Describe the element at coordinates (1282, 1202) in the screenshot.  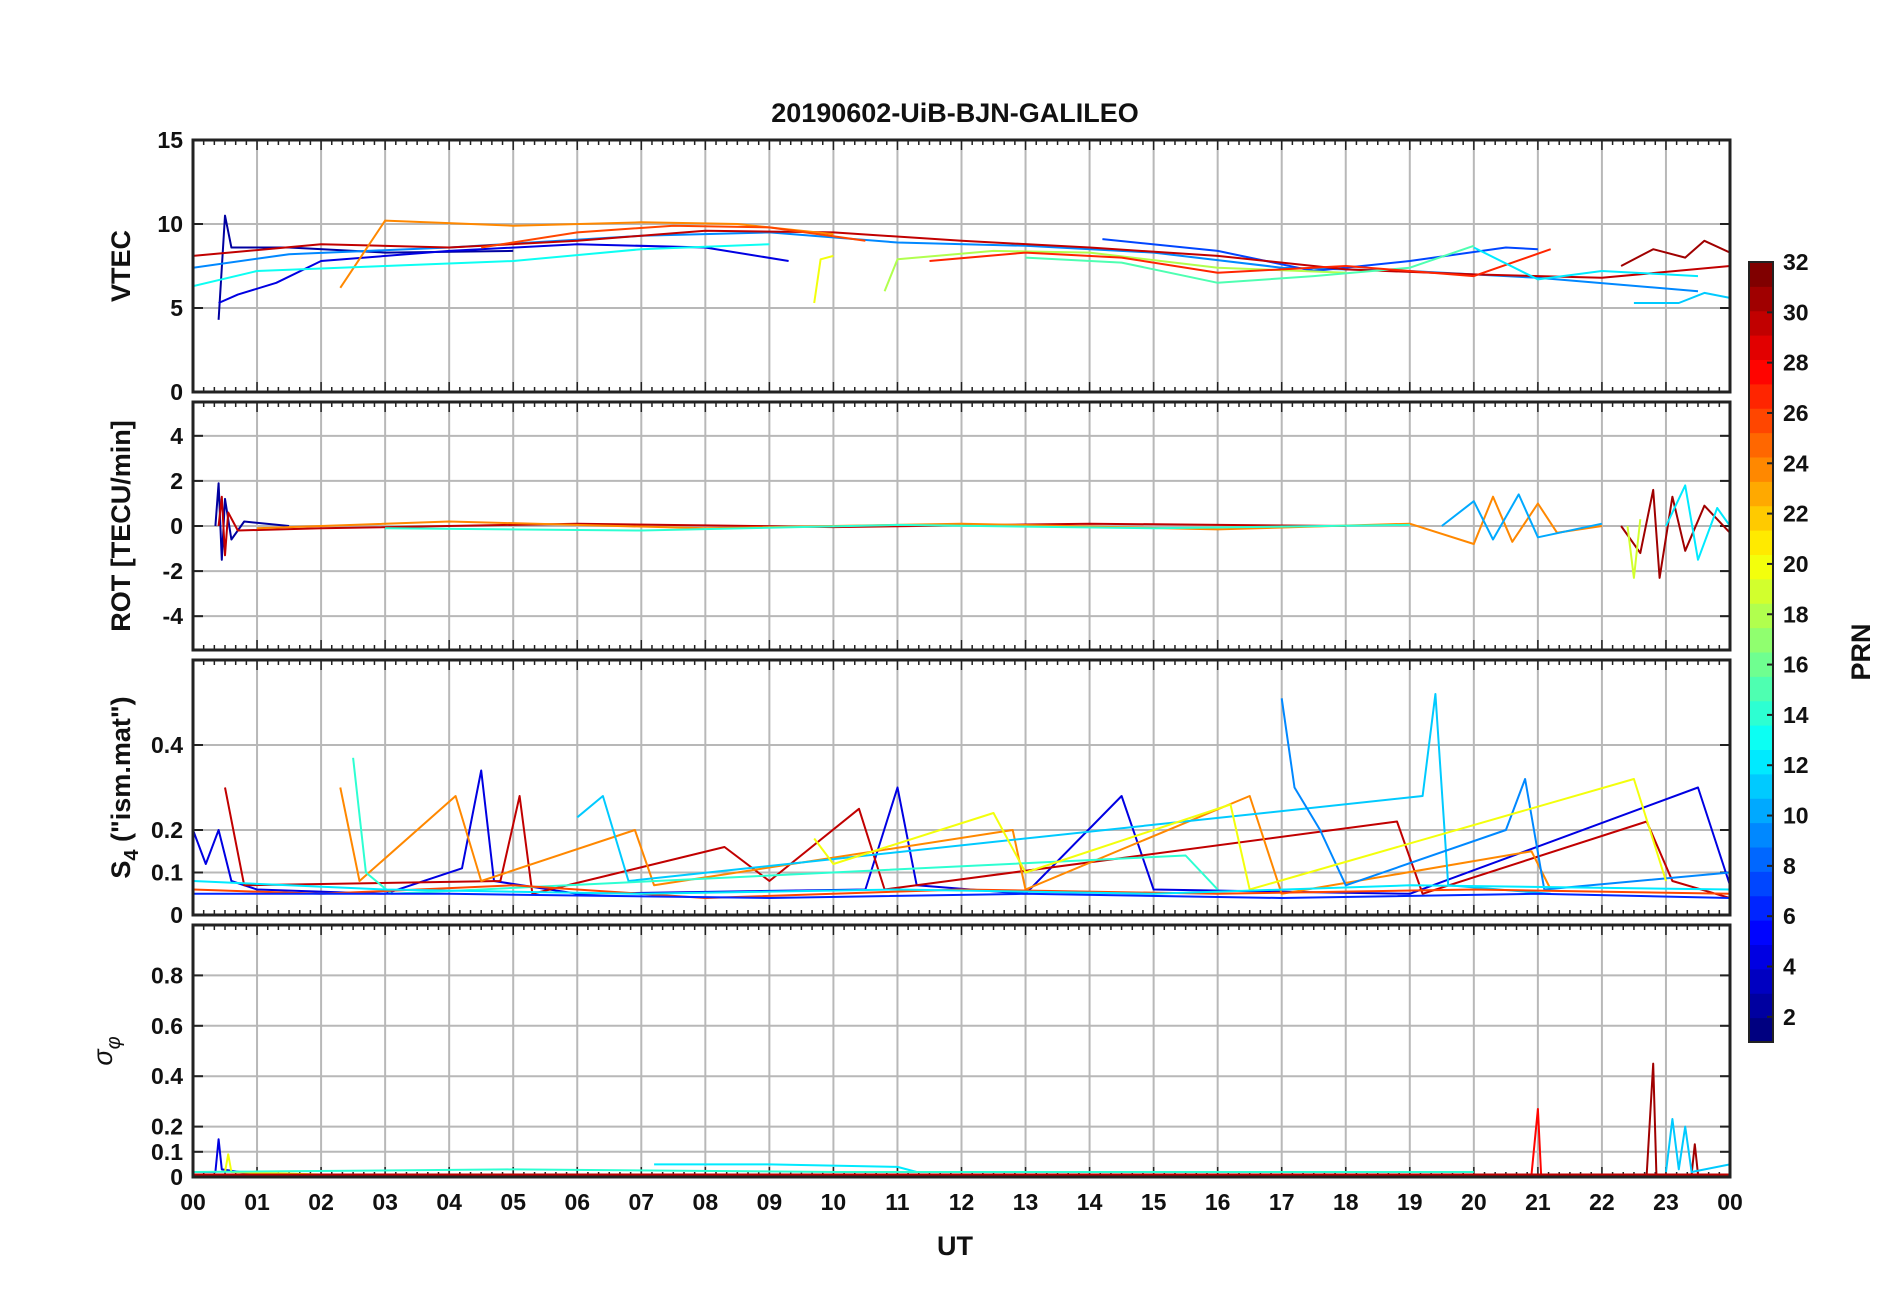
I see `x-tick-label: 17` at that location.